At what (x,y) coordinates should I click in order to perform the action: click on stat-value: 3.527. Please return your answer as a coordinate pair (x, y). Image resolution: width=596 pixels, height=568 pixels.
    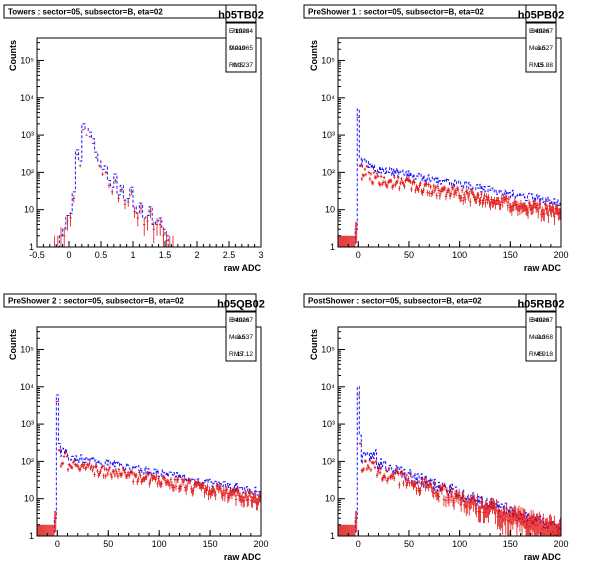
    Looking at the image, I should click on (545, 48).